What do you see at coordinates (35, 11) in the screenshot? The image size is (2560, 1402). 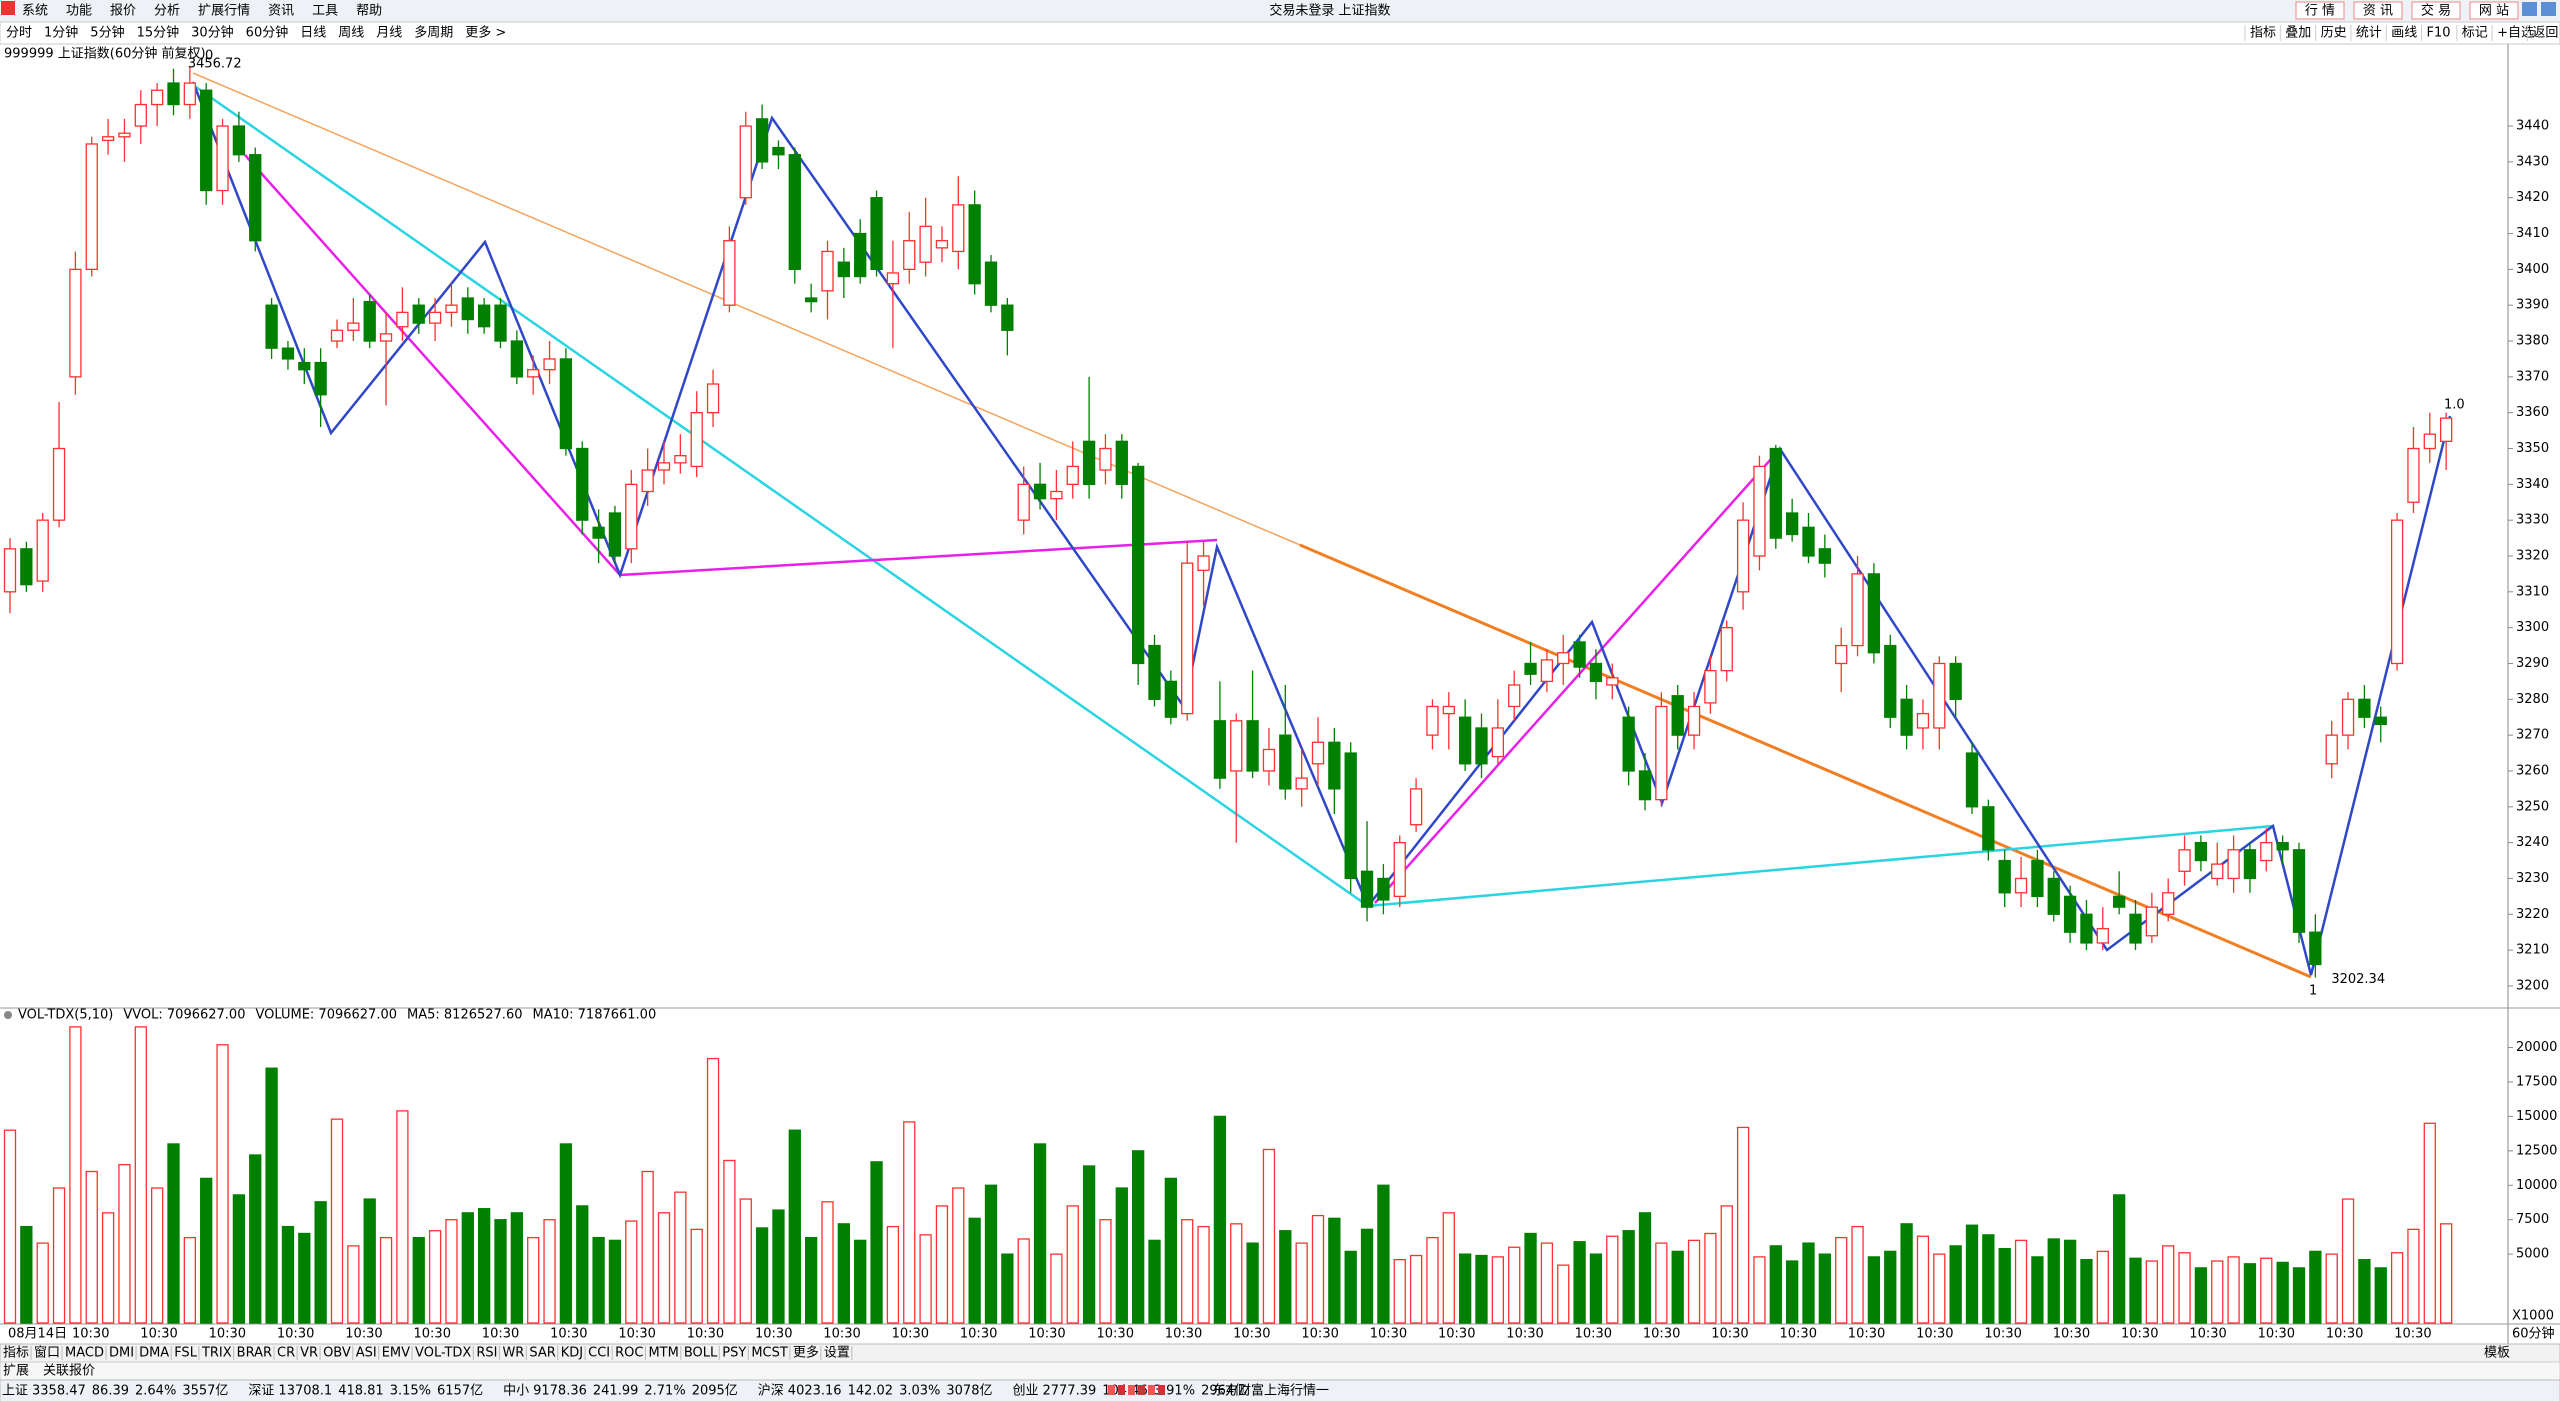 I see `menu-item: 系统` at bounding box center [35, 11].